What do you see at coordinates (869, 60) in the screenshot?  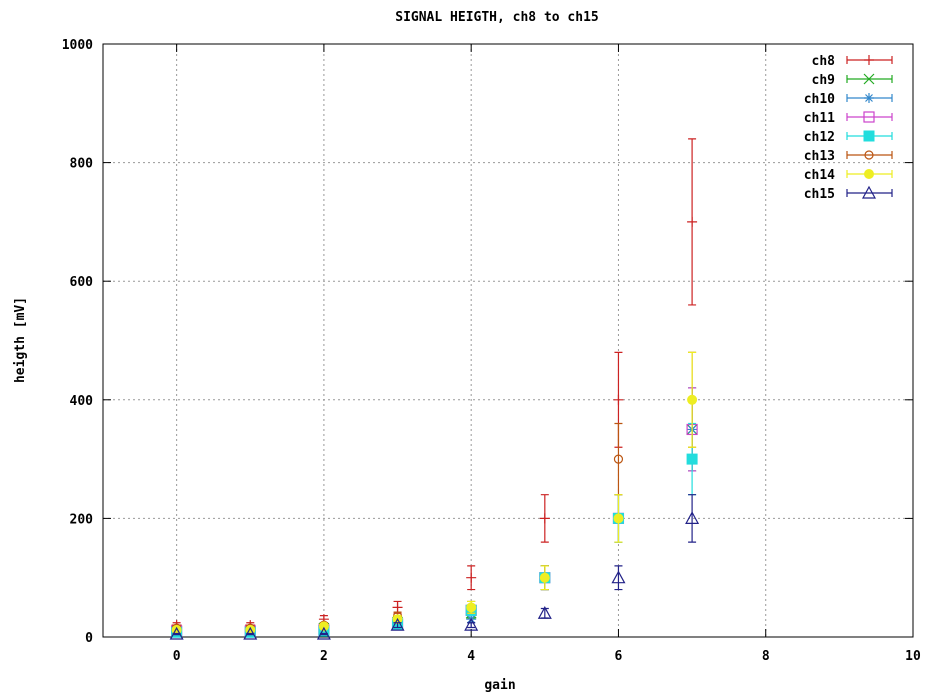 I see `legend-marker-ch8` at bounding box center [869, 60].